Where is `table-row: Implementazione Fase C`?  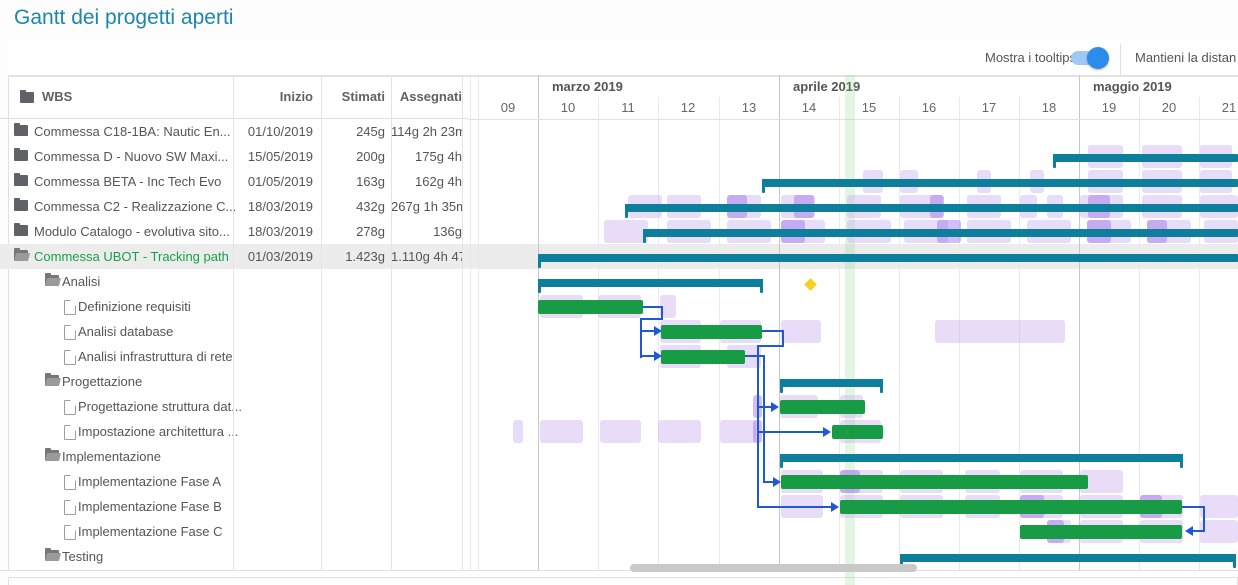
table-row: Implementazione Fase C is located at coordinates (234, 531).